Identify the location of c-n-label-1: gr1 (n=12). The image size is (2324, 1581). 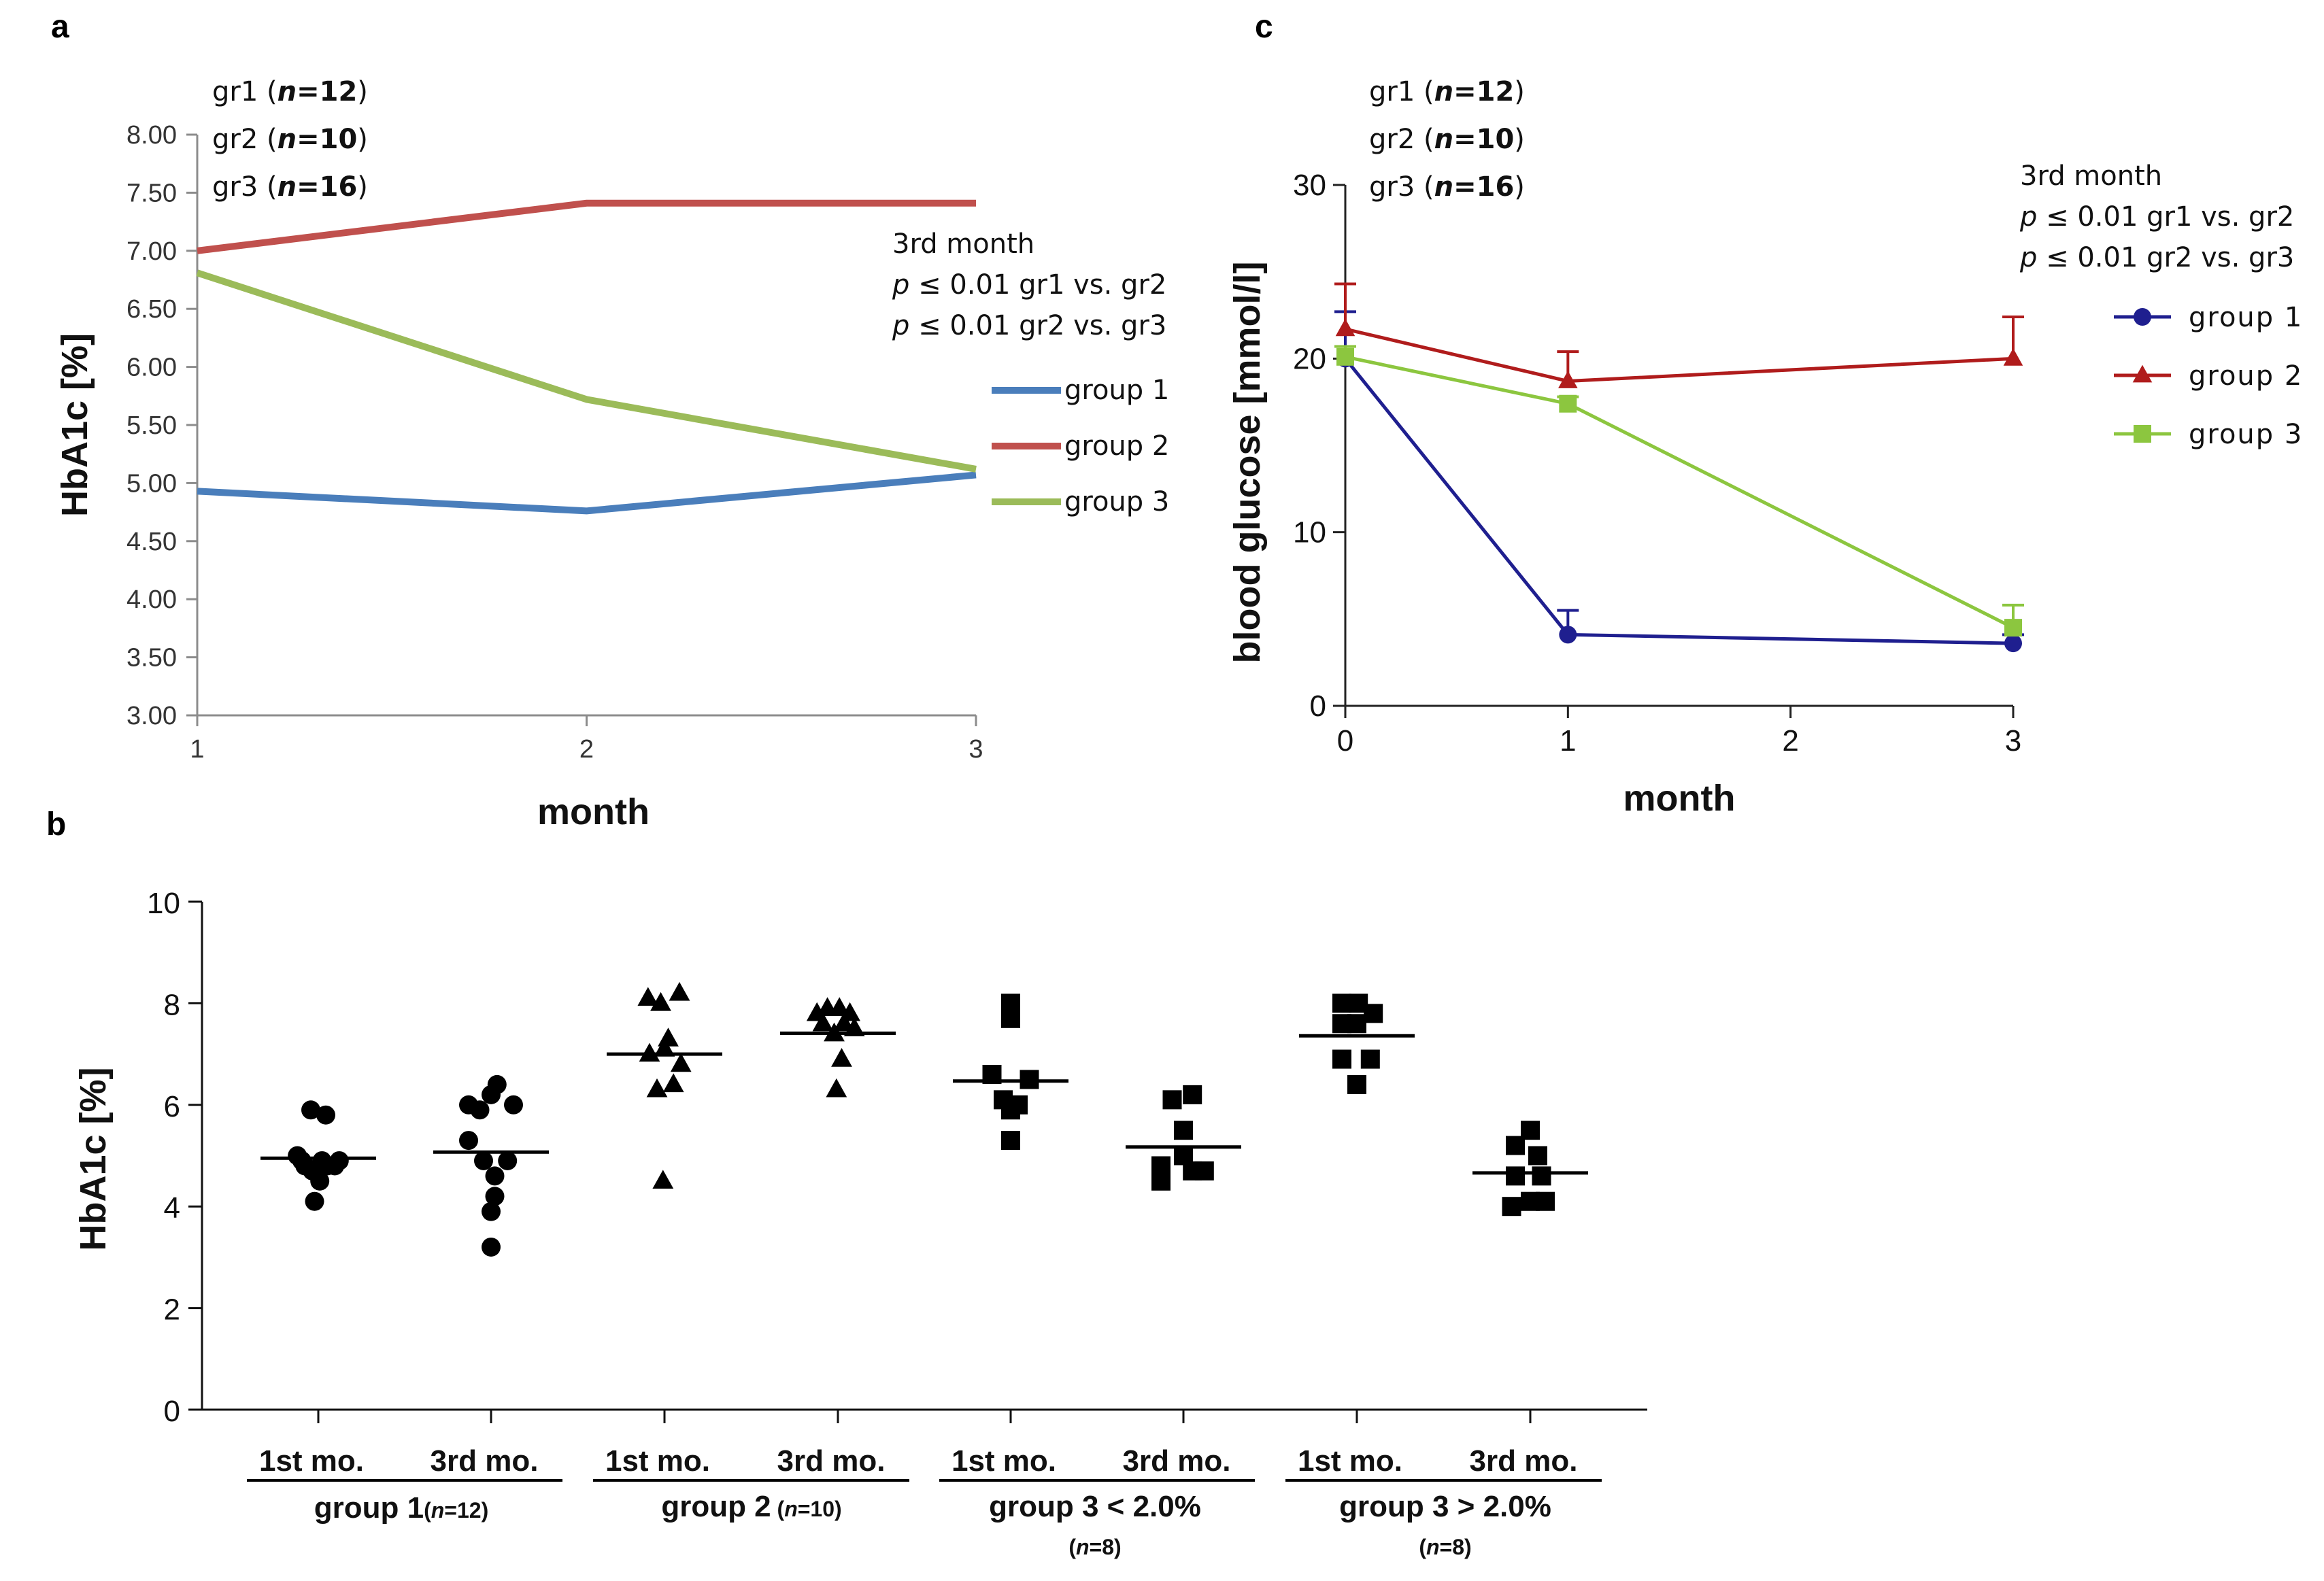
(1447, 92).